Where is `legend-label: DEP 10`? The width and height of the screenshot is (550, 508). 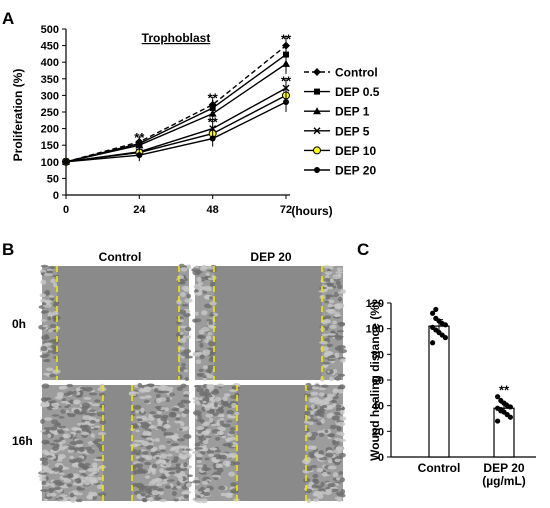 legend-label: DEP 10 is located at coordinates (355, 151).